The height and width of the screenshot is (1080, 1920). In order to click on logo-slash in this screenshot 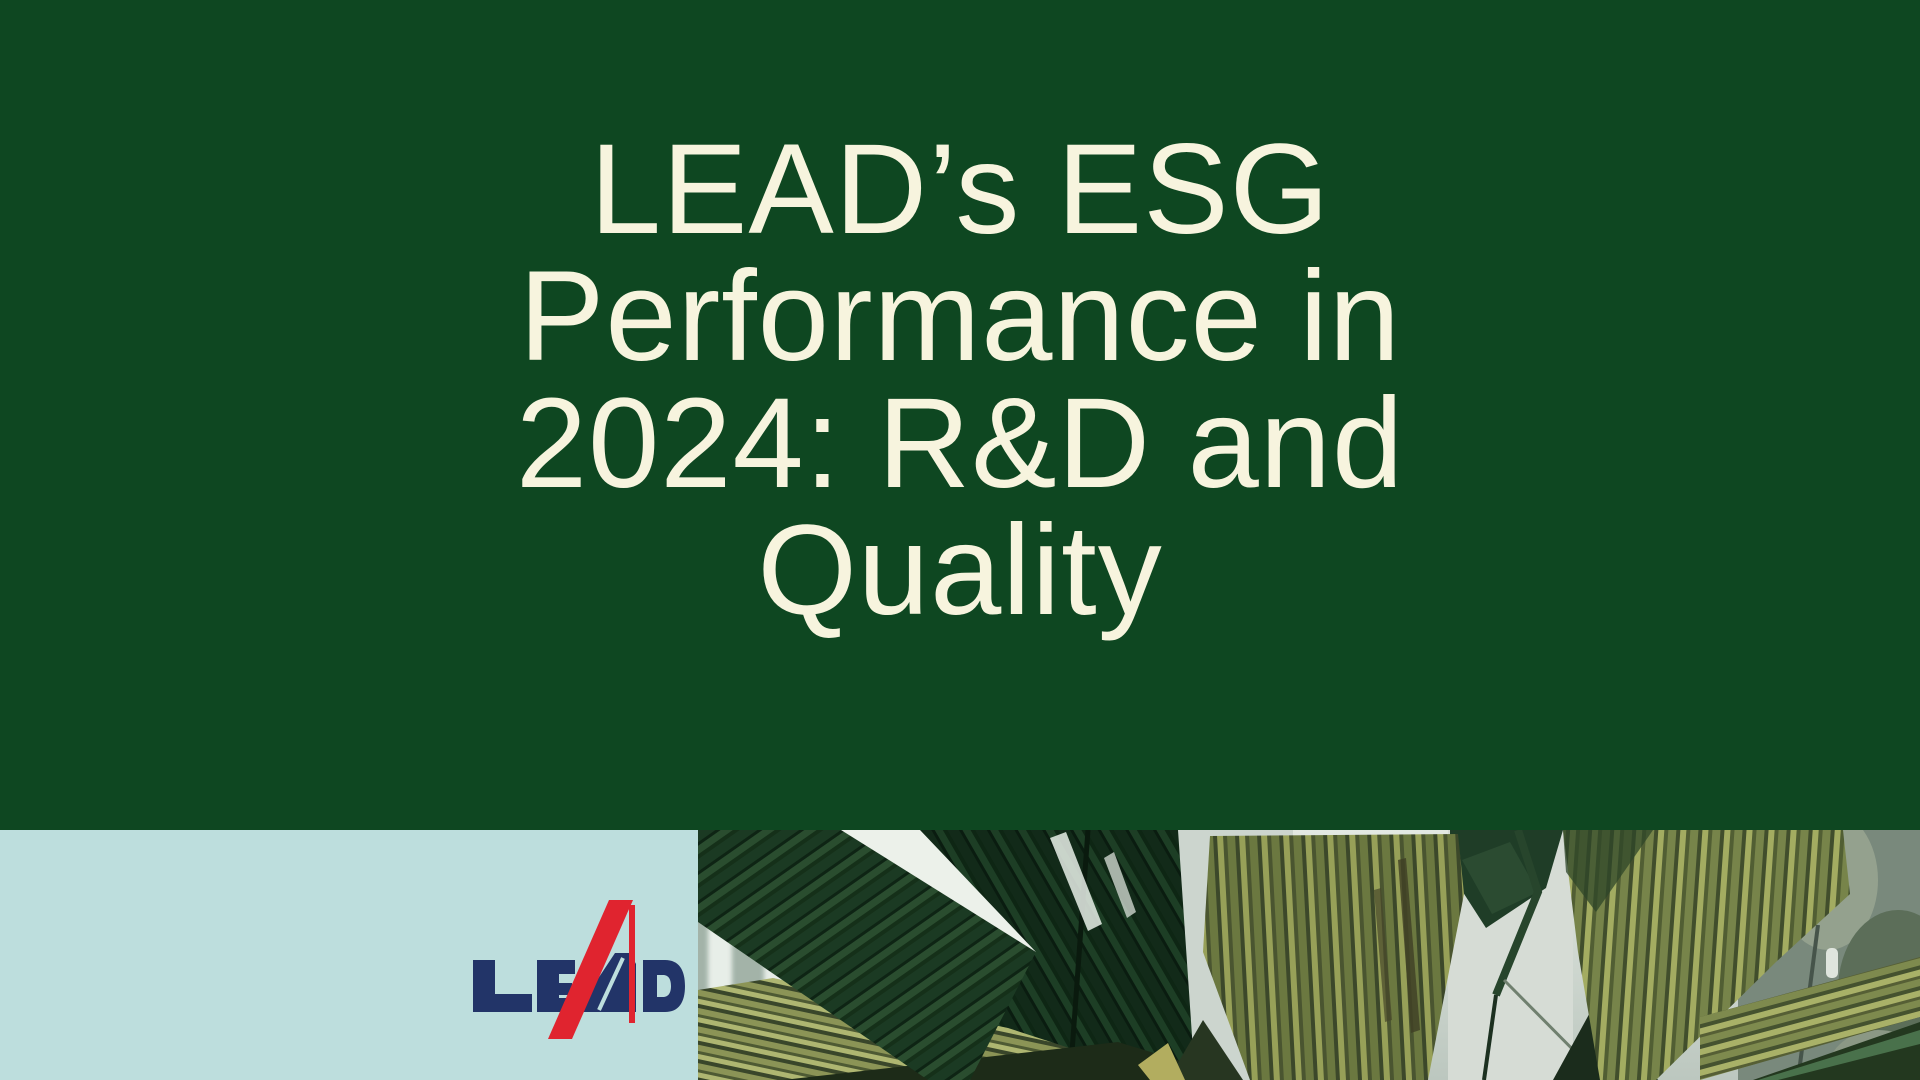, I will do `click(590, 969)`.